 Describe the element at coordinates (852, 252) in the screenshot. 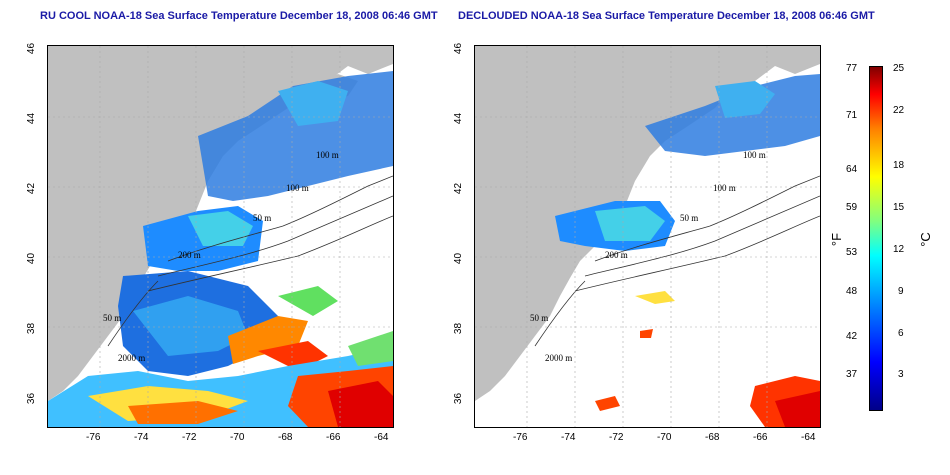

I see `f-tick: 53` at that location.